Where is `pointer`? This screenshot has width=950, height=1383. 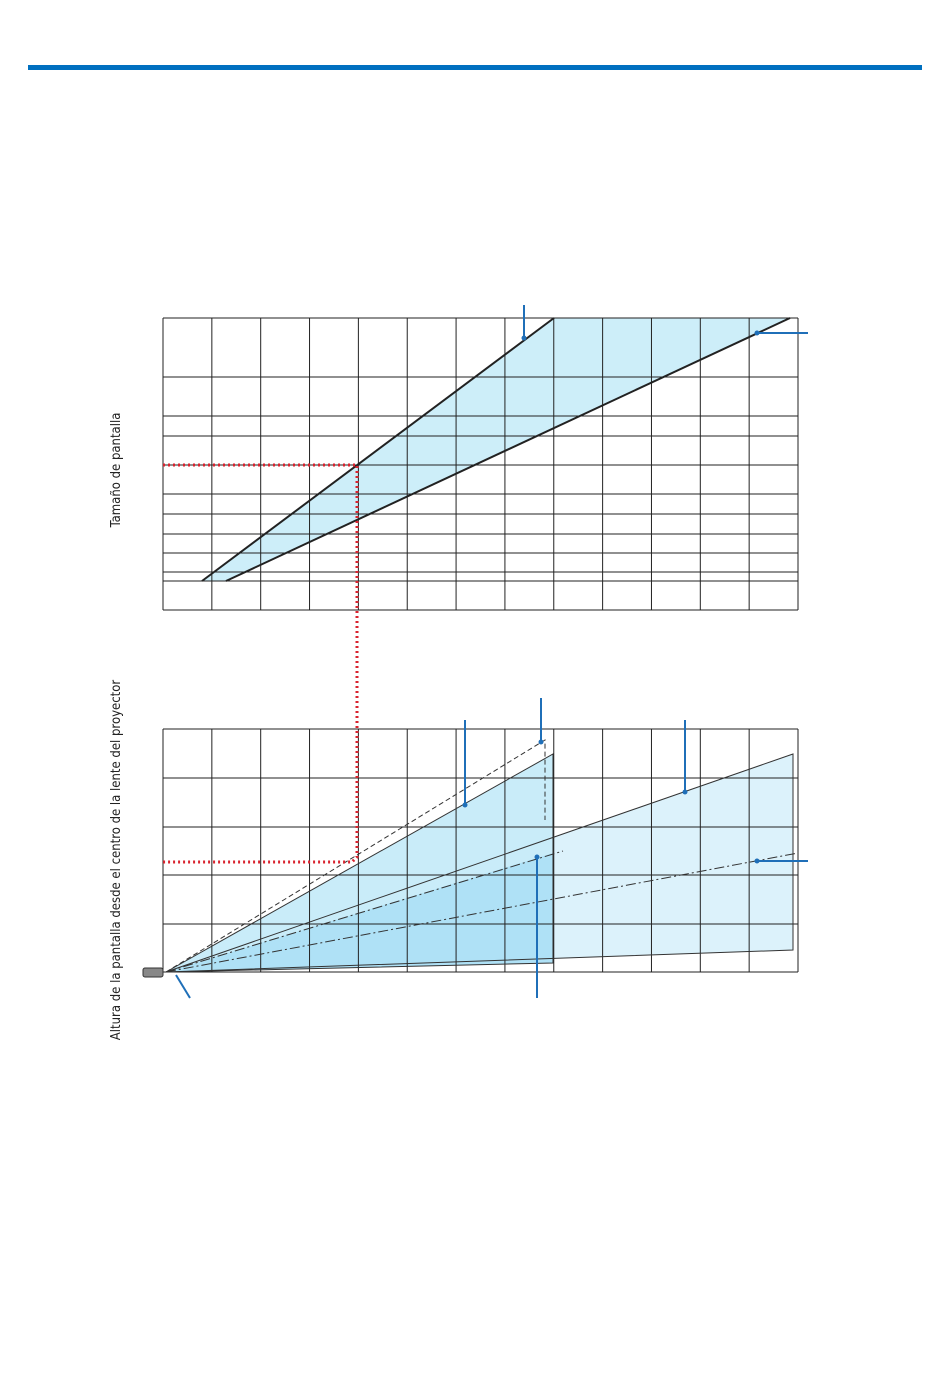 pointer is located at coordinates (183, 986).